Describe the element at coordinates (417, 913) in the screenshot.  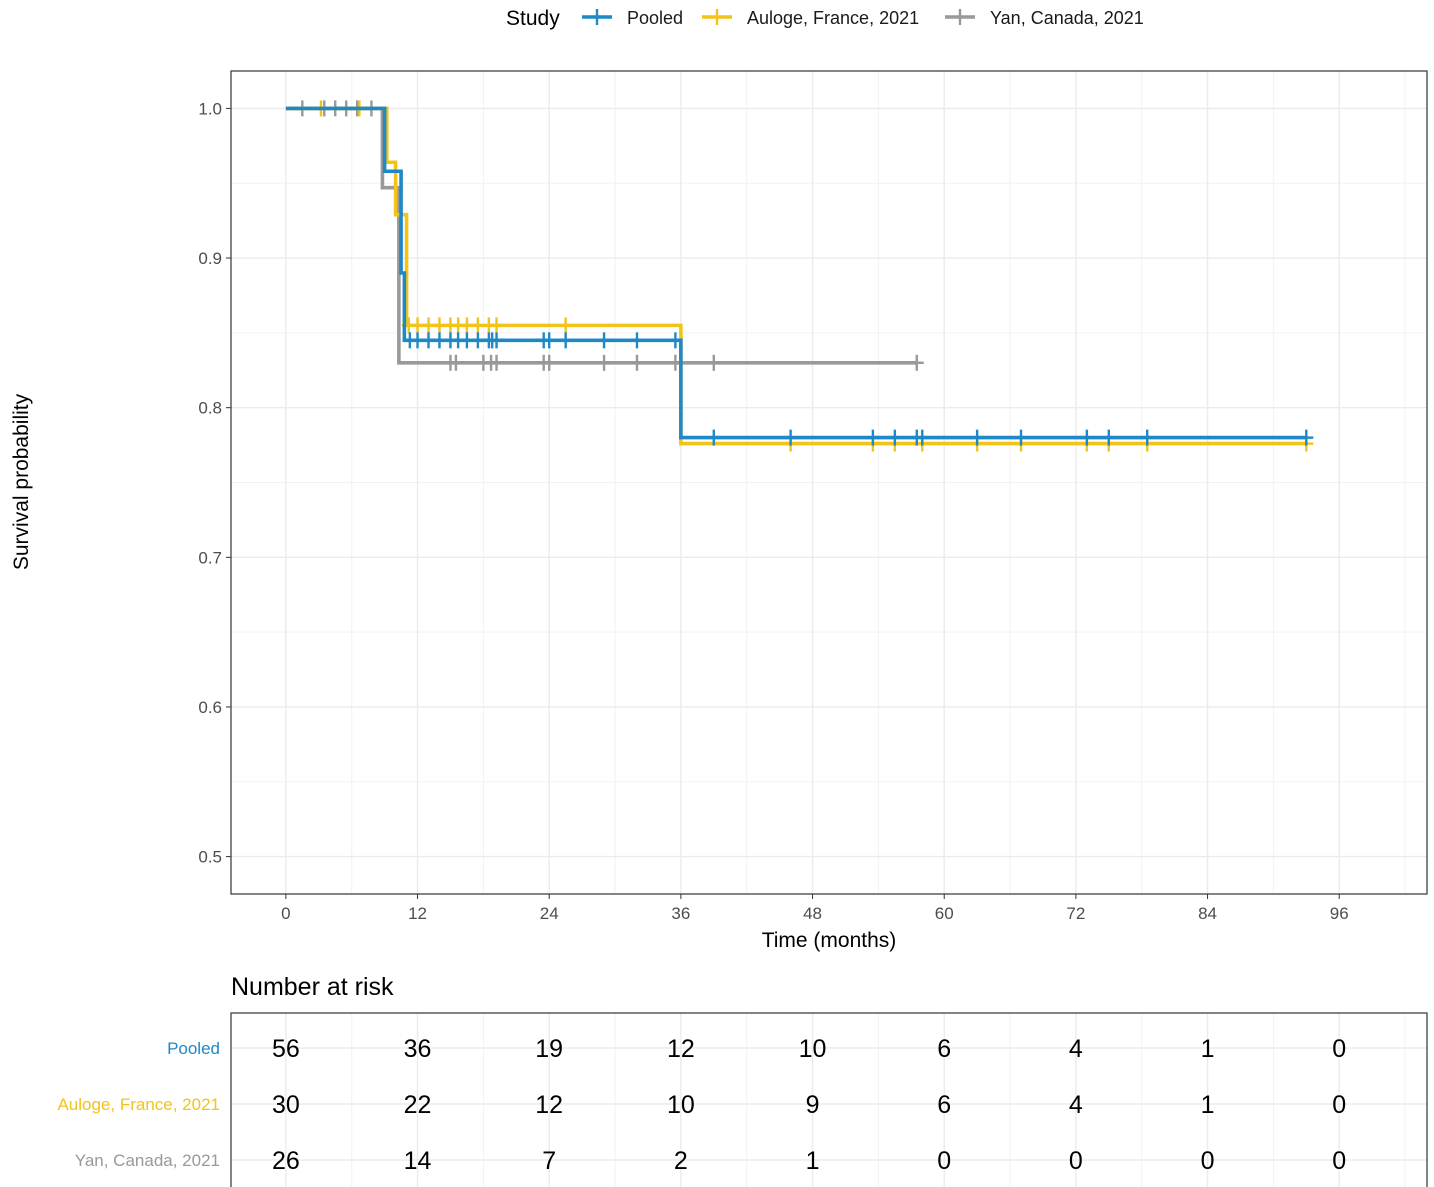
I see `x-tick-label: 12` at that location.